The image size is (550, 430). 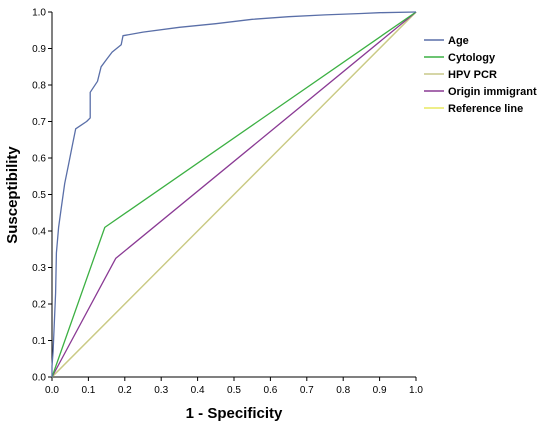 I want to click on x-tick-label: 0.1, so click(x=88, y=390).